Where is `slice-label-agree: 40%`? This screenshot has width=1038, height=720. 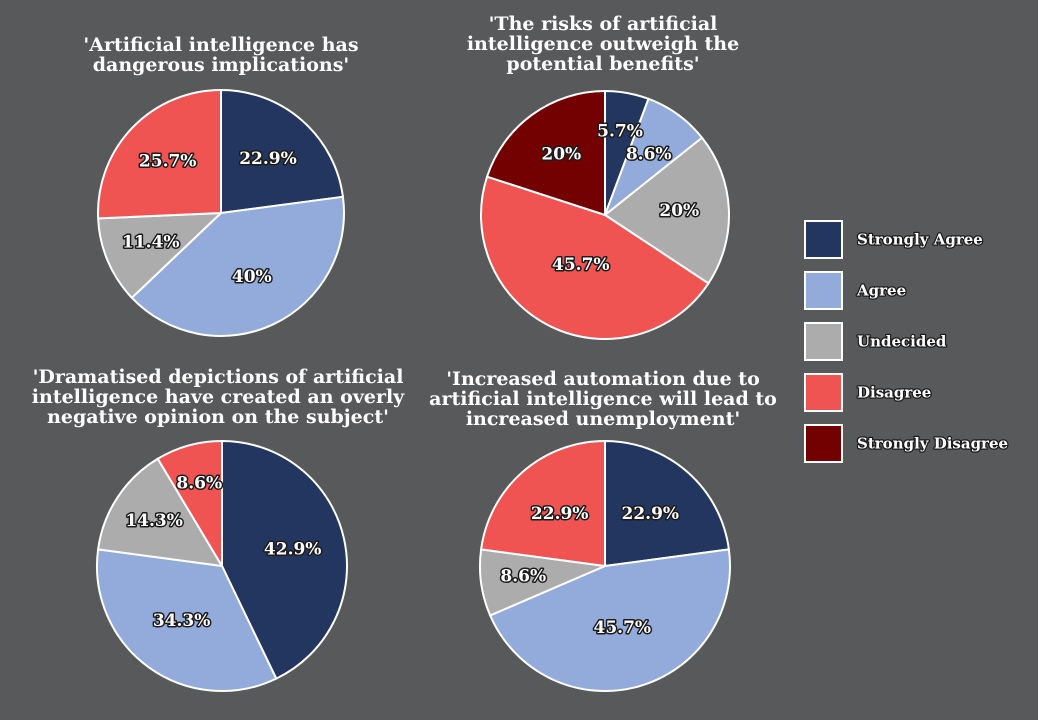
slice-label-agree: 40% is located at coordinates (252, 277).